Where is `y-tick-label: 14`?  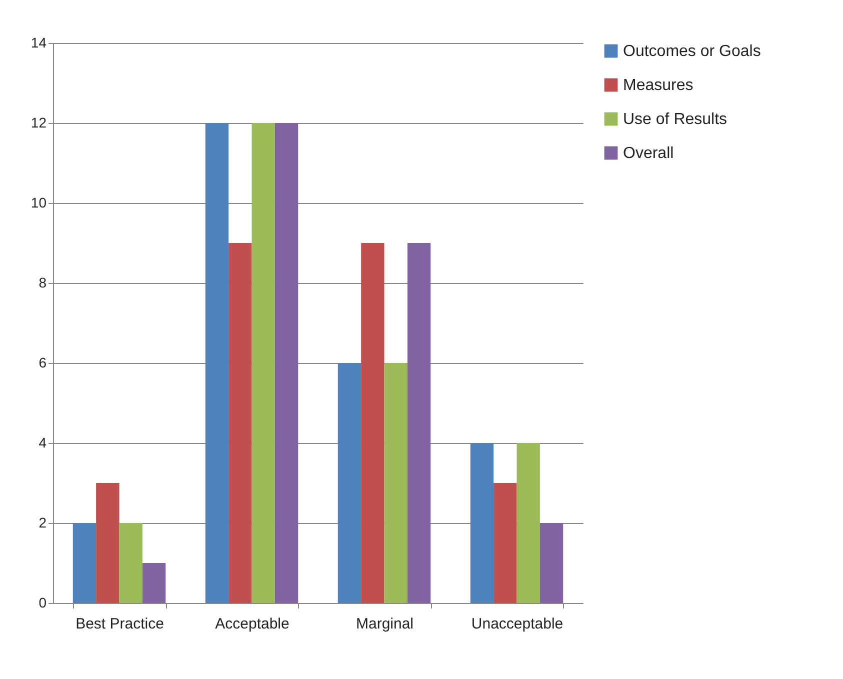 y-tick-label: 14 is located at coordinates (38, 42).